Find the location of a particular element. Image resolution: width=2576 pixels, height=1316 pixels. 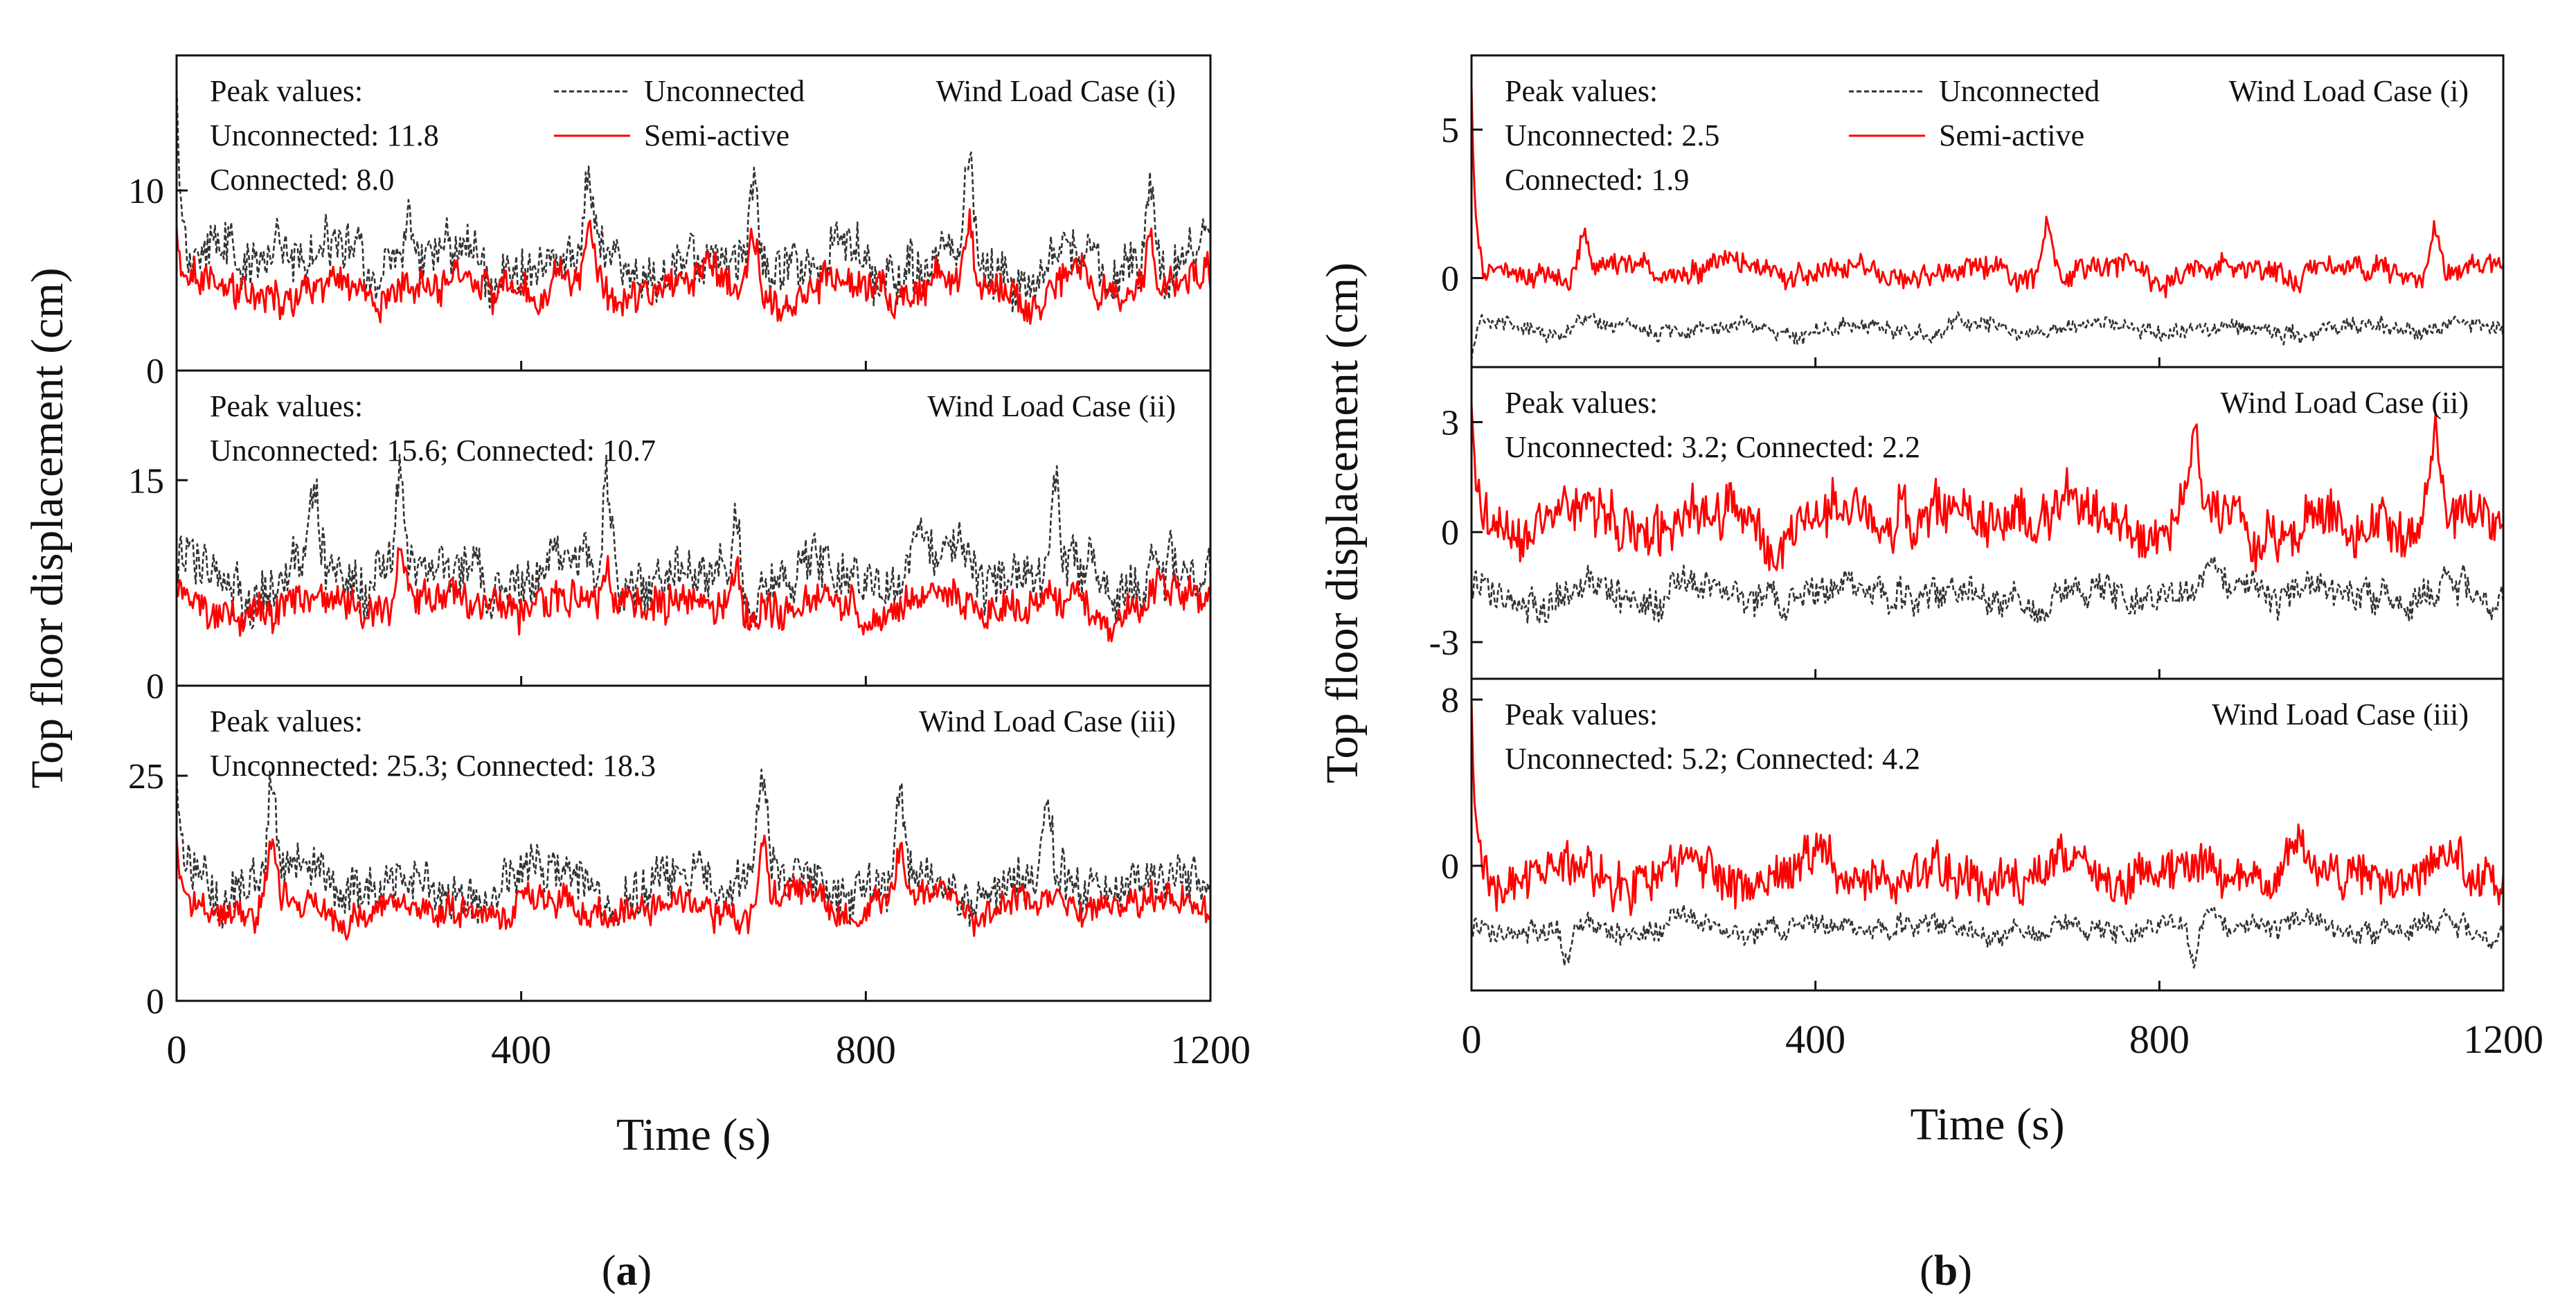

y-tick-label: 25 is located at coordinates (146, 777).